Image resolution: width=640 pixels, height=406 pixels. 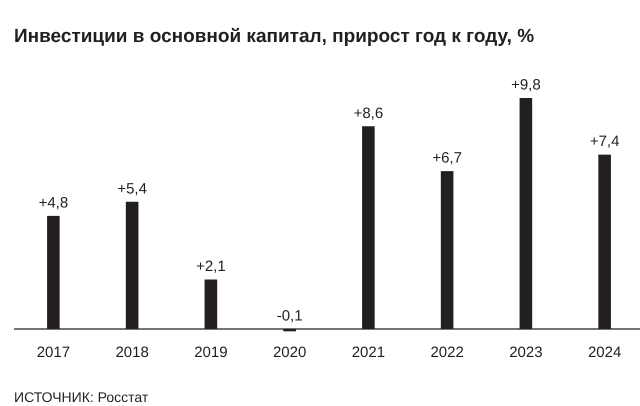 I want to click on data-label: +8,6, so click(x=369, y=113).